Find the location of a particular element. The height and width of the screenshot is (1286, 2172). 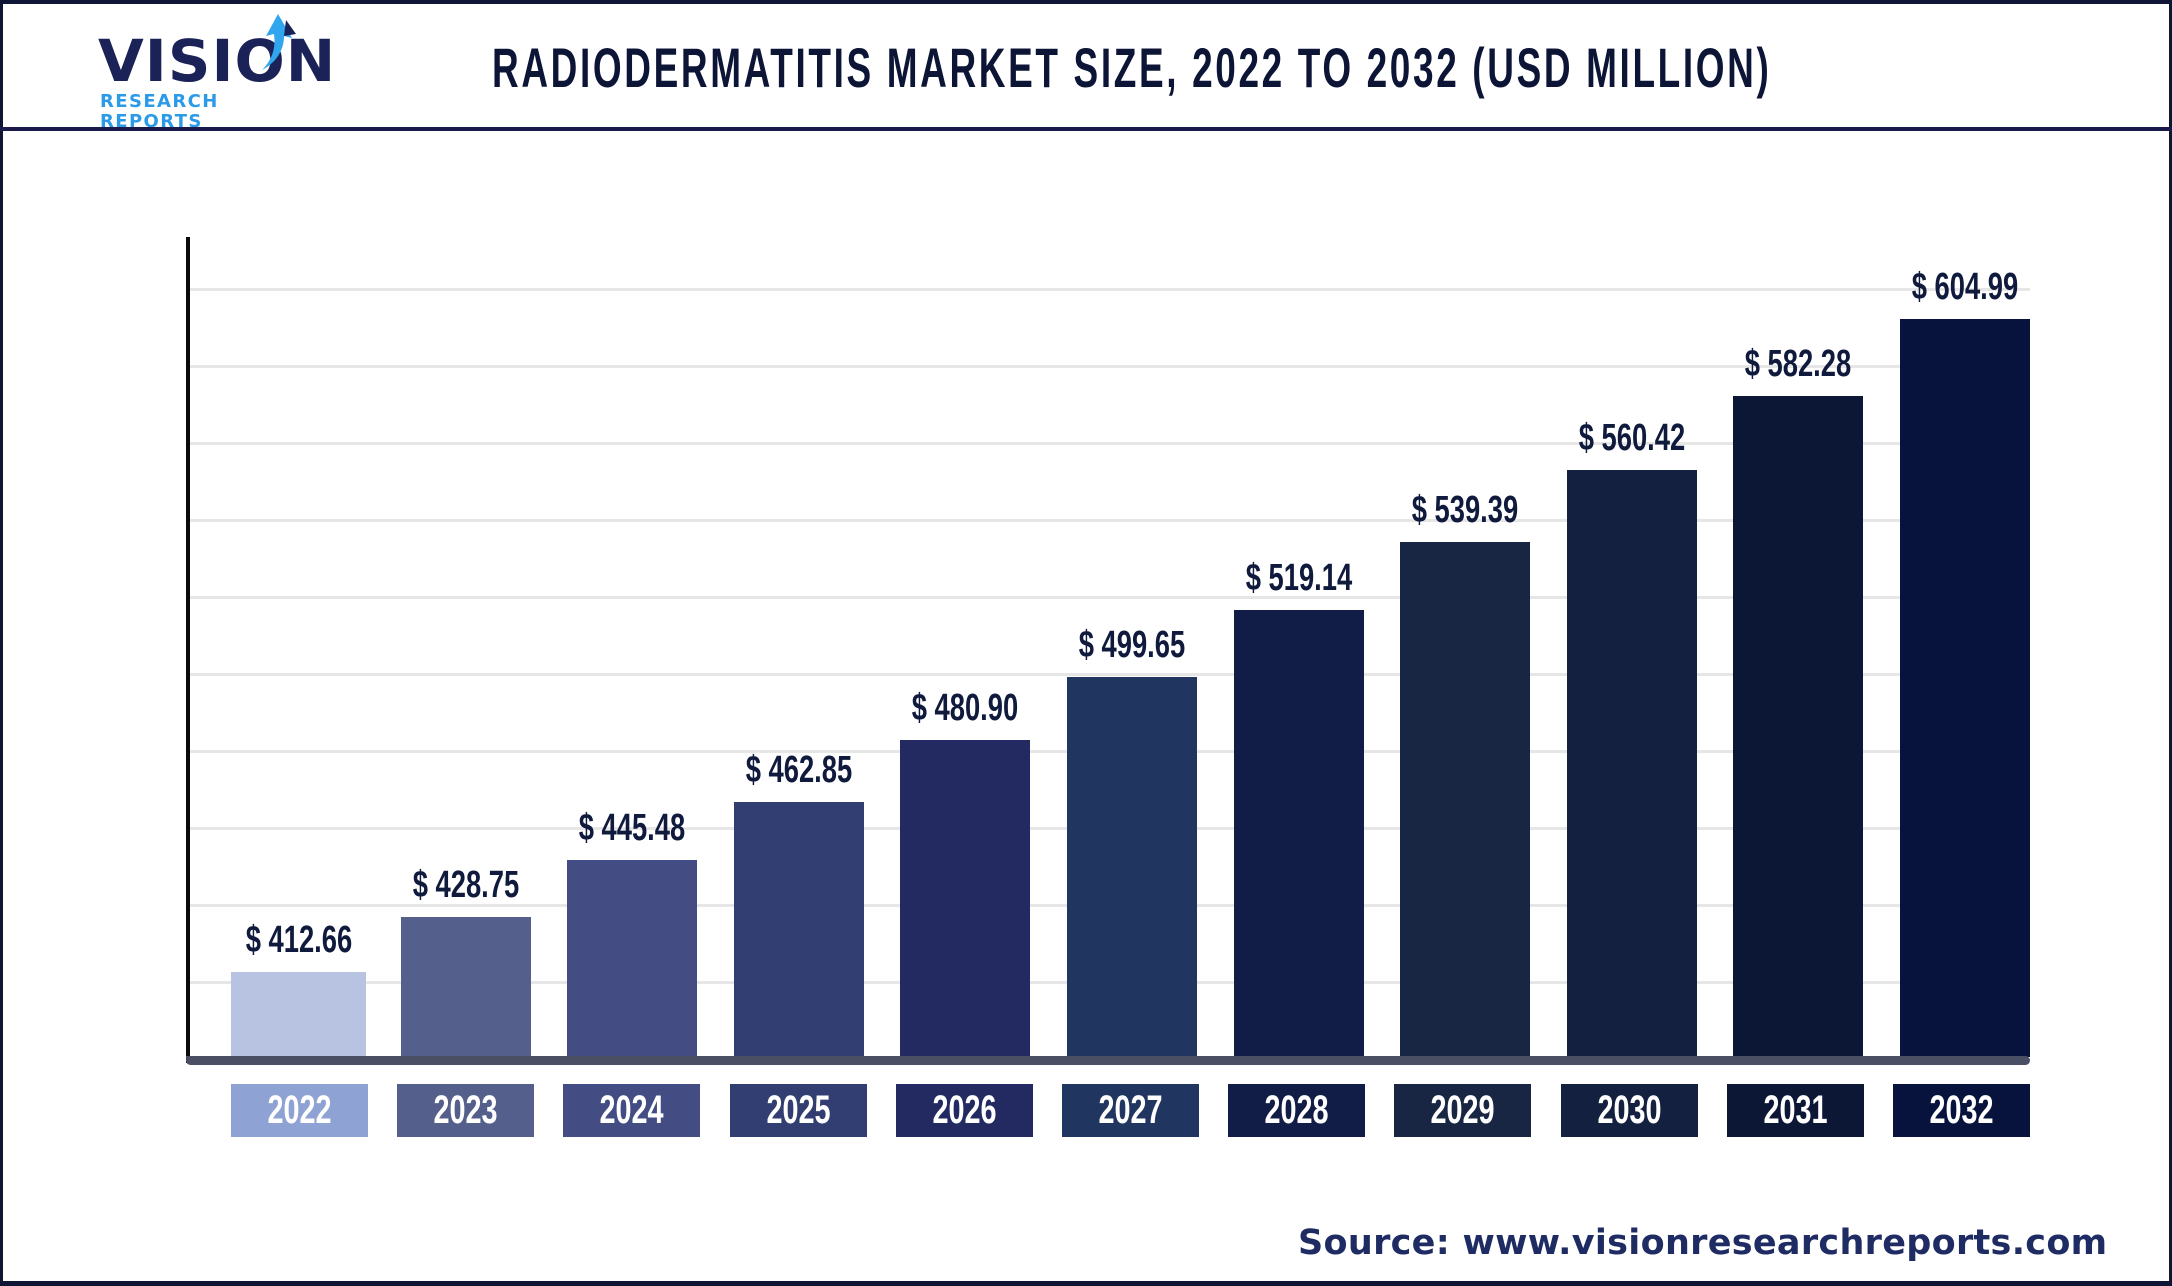

data-label: $ 445.48 is located at coordinates (632, 828).